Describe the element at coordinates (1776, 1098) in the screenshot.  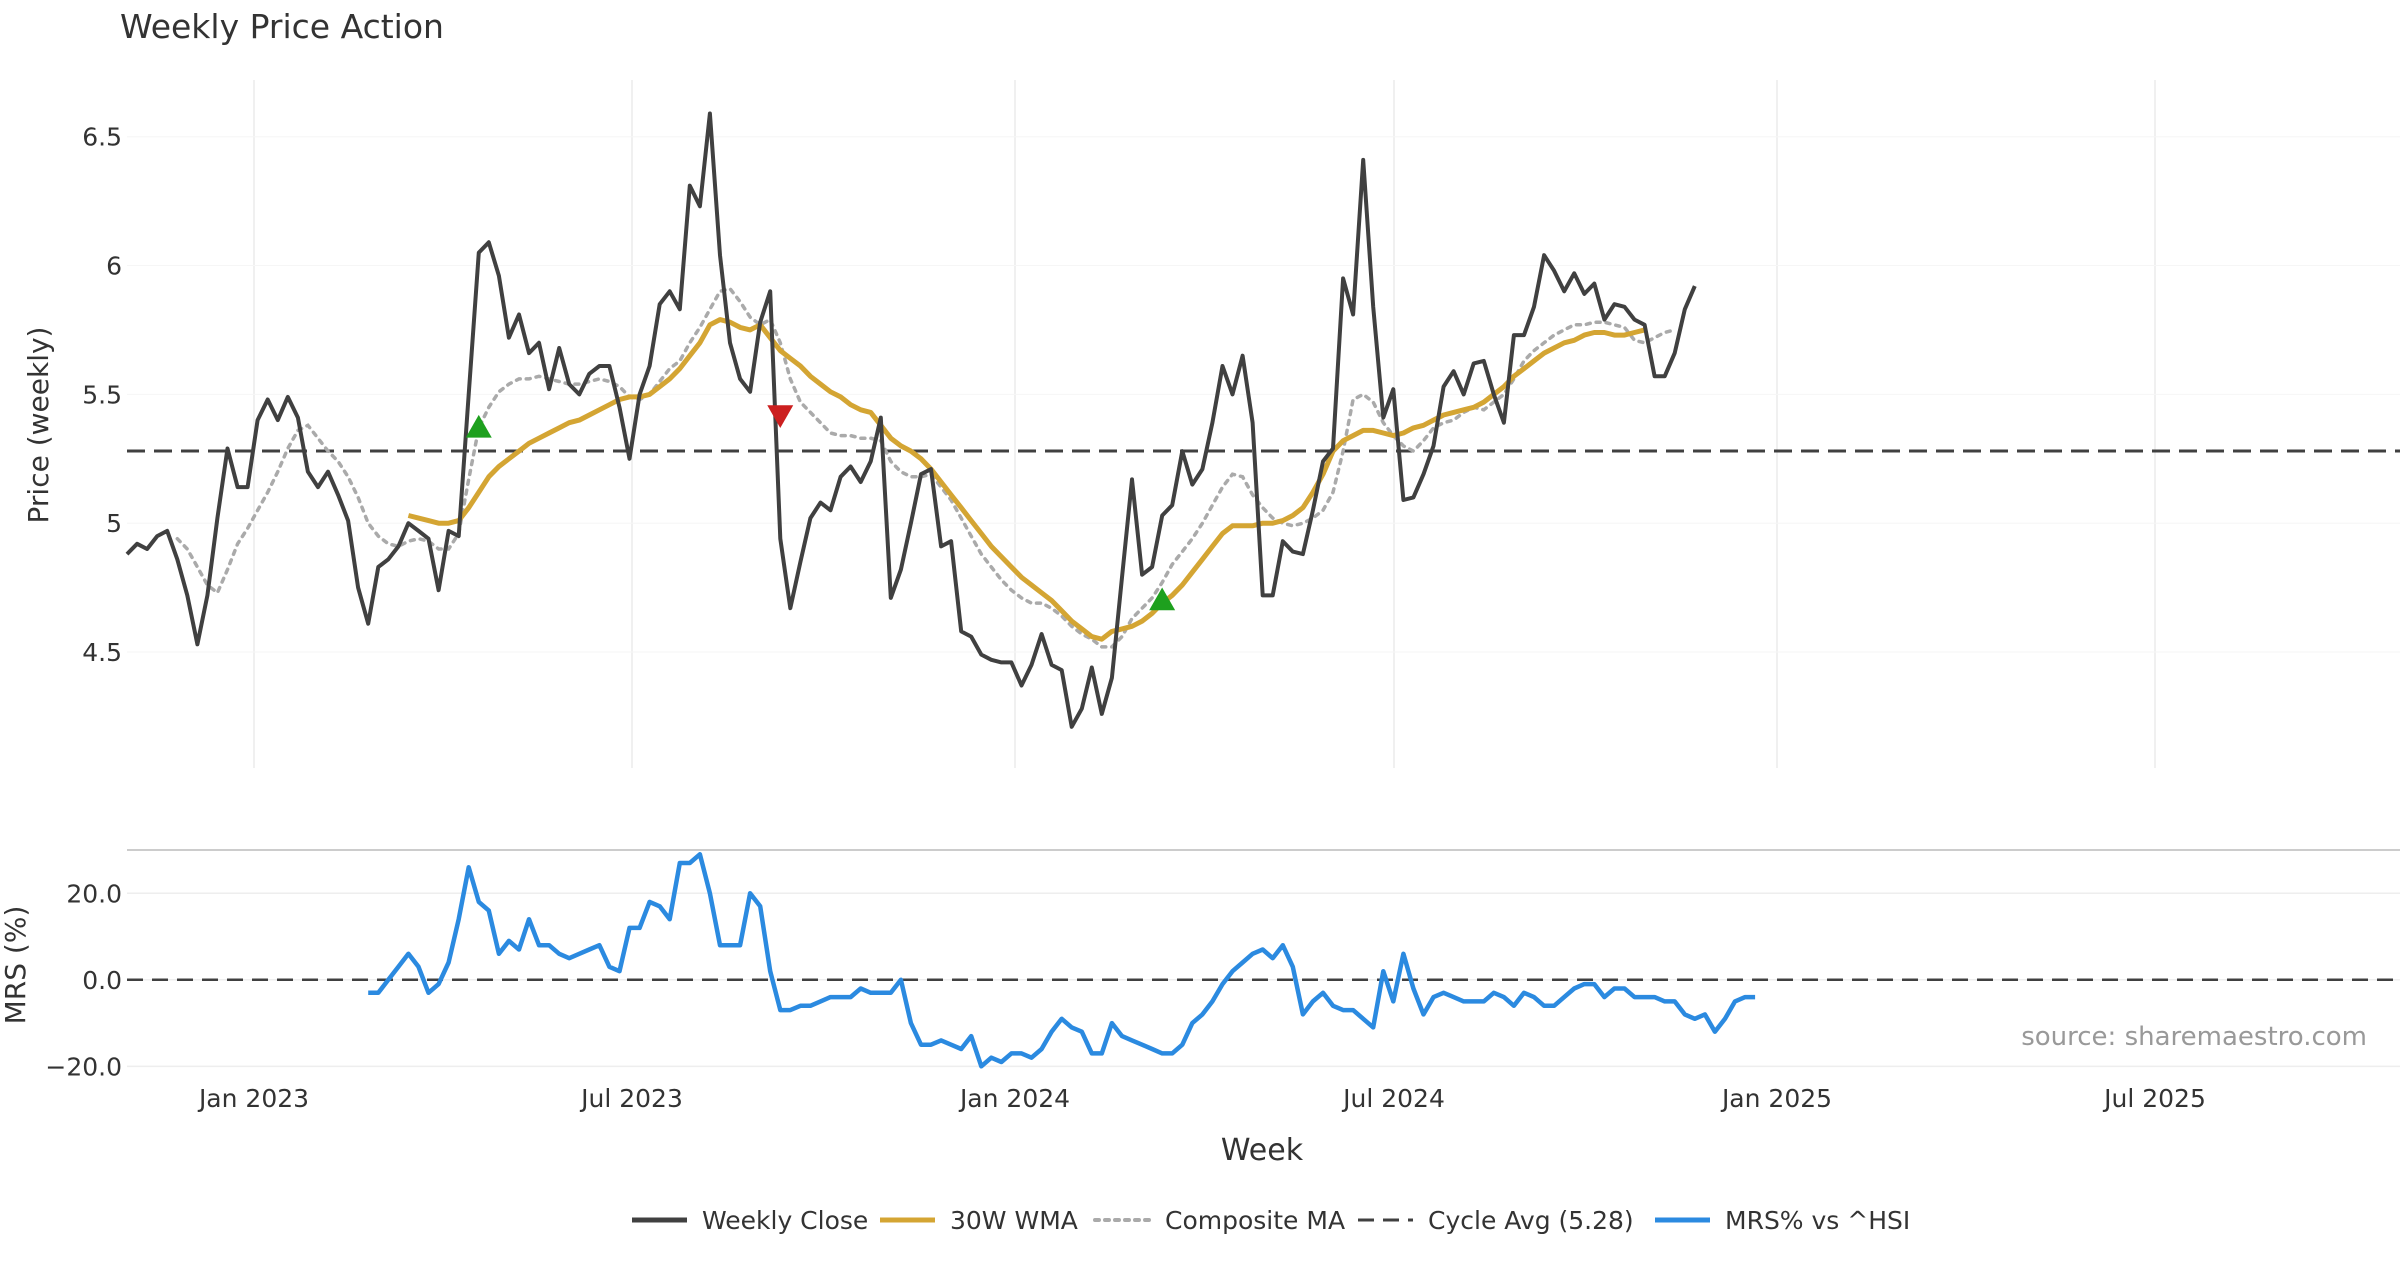
I see `x-tick-label: Jan 2025` at that location.